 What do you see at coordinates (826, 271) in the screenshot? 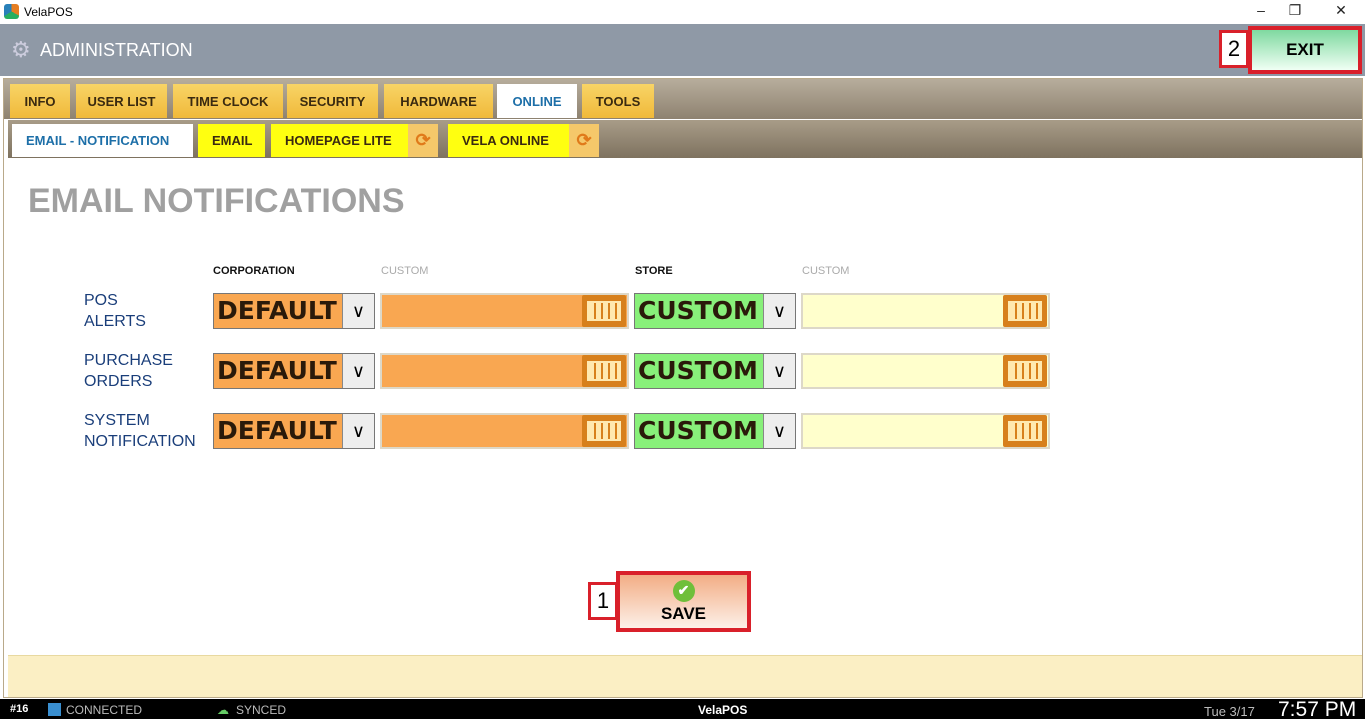
I see `col-header-store-custom: CUSTOM` at bounding box center [826, 271].